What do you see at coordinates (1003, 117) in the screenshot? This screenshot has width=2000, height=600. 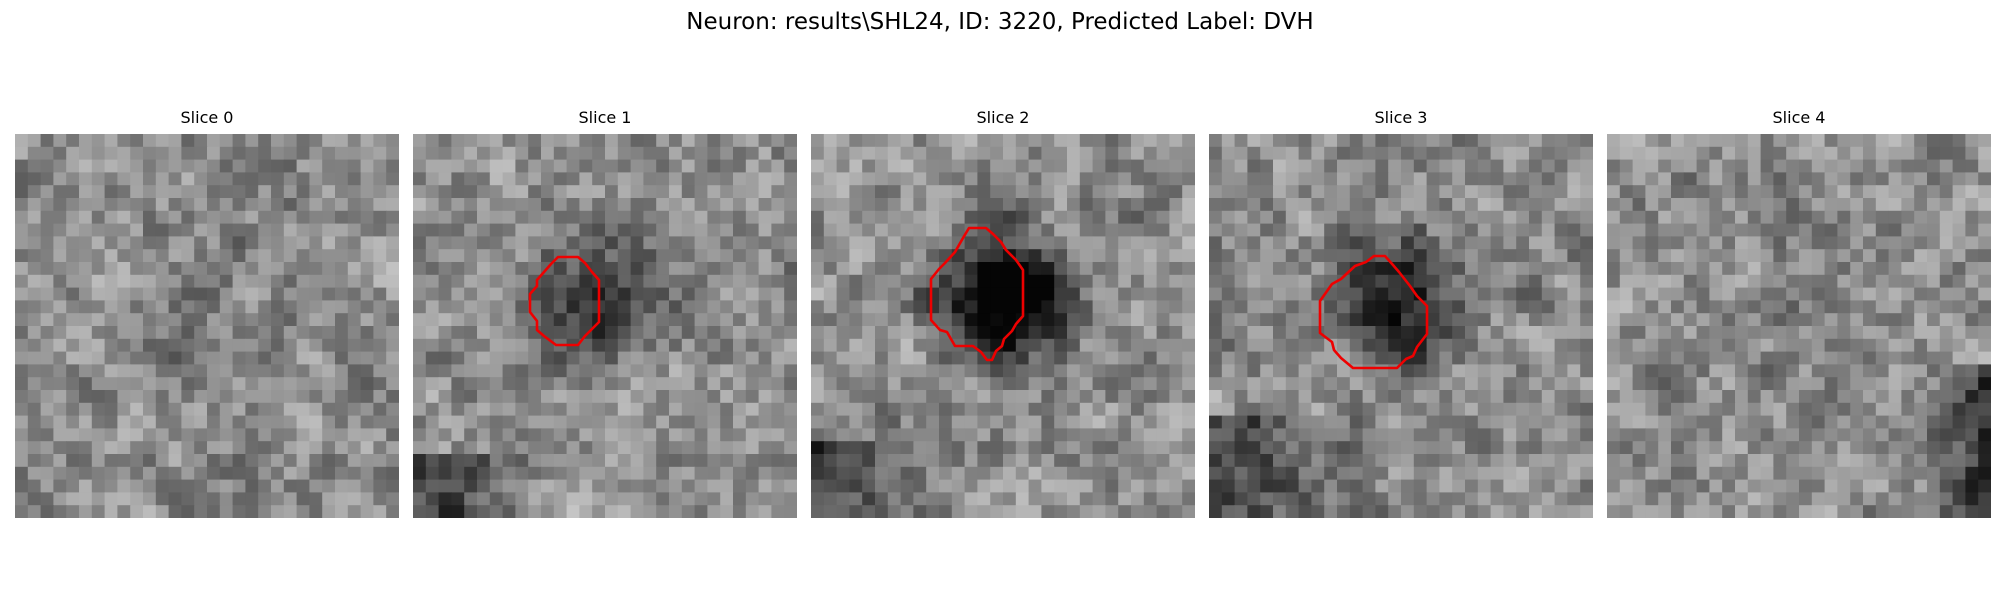 I see `slice-title-2: Slice 2` at bounding box center [1003, 117].